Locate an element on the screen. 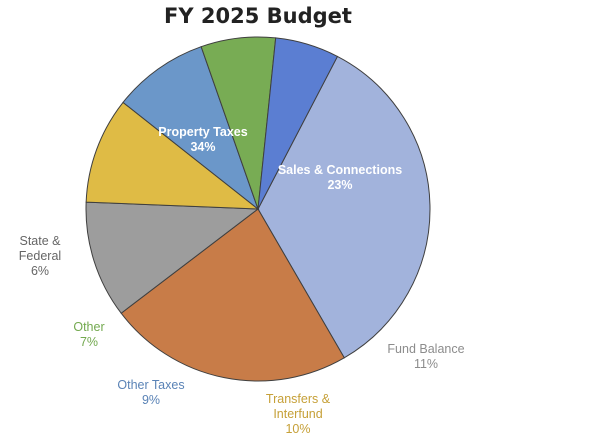 The height and width of the screenshot is (446, 600). slice-category-label: Fund Balance is located at coordinates (425, 349).